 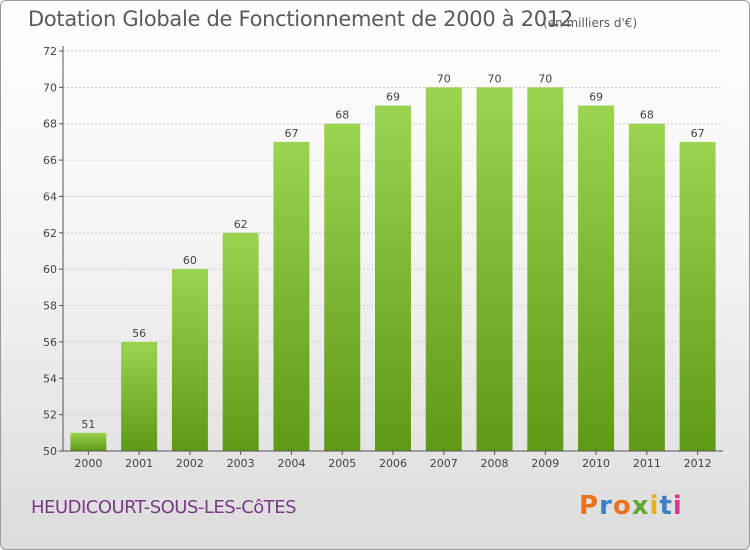 What do you see at coordinates (50, 342) in the screenshot?
I see `y-tick-label: 56` at bounding box center [50, 342].